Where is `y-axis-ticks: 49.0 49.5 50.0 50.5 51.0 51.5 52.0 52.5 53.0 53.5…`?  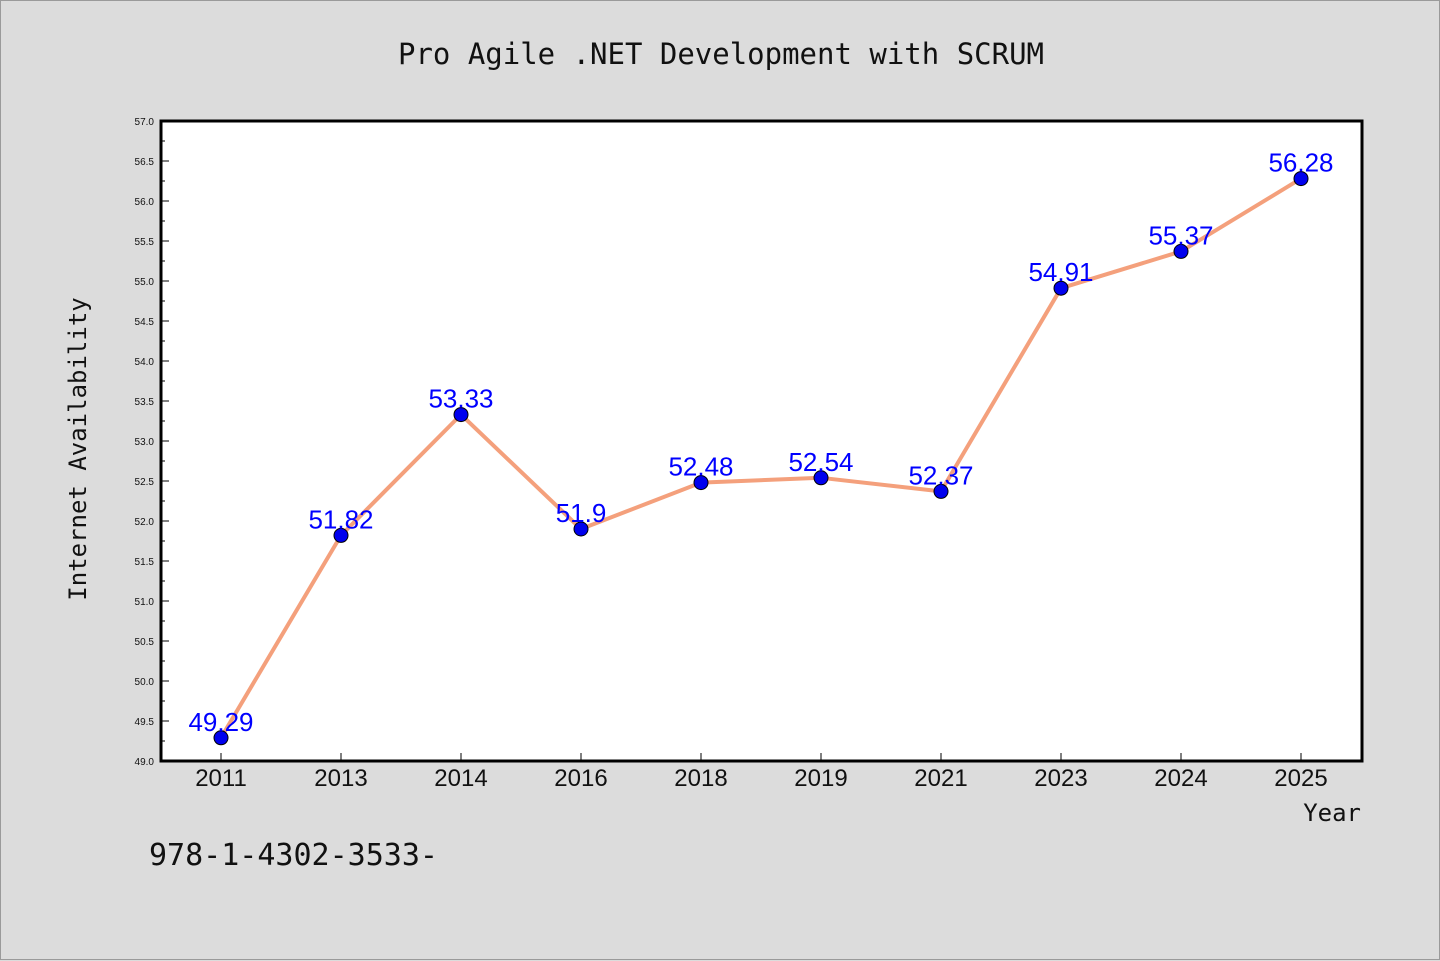 y-axis-ticks: 49.0 49.5 50.0 50.5 51.0 51.5 52.0 52.5 53.0 53.5… is located at coordinates (152, 442).